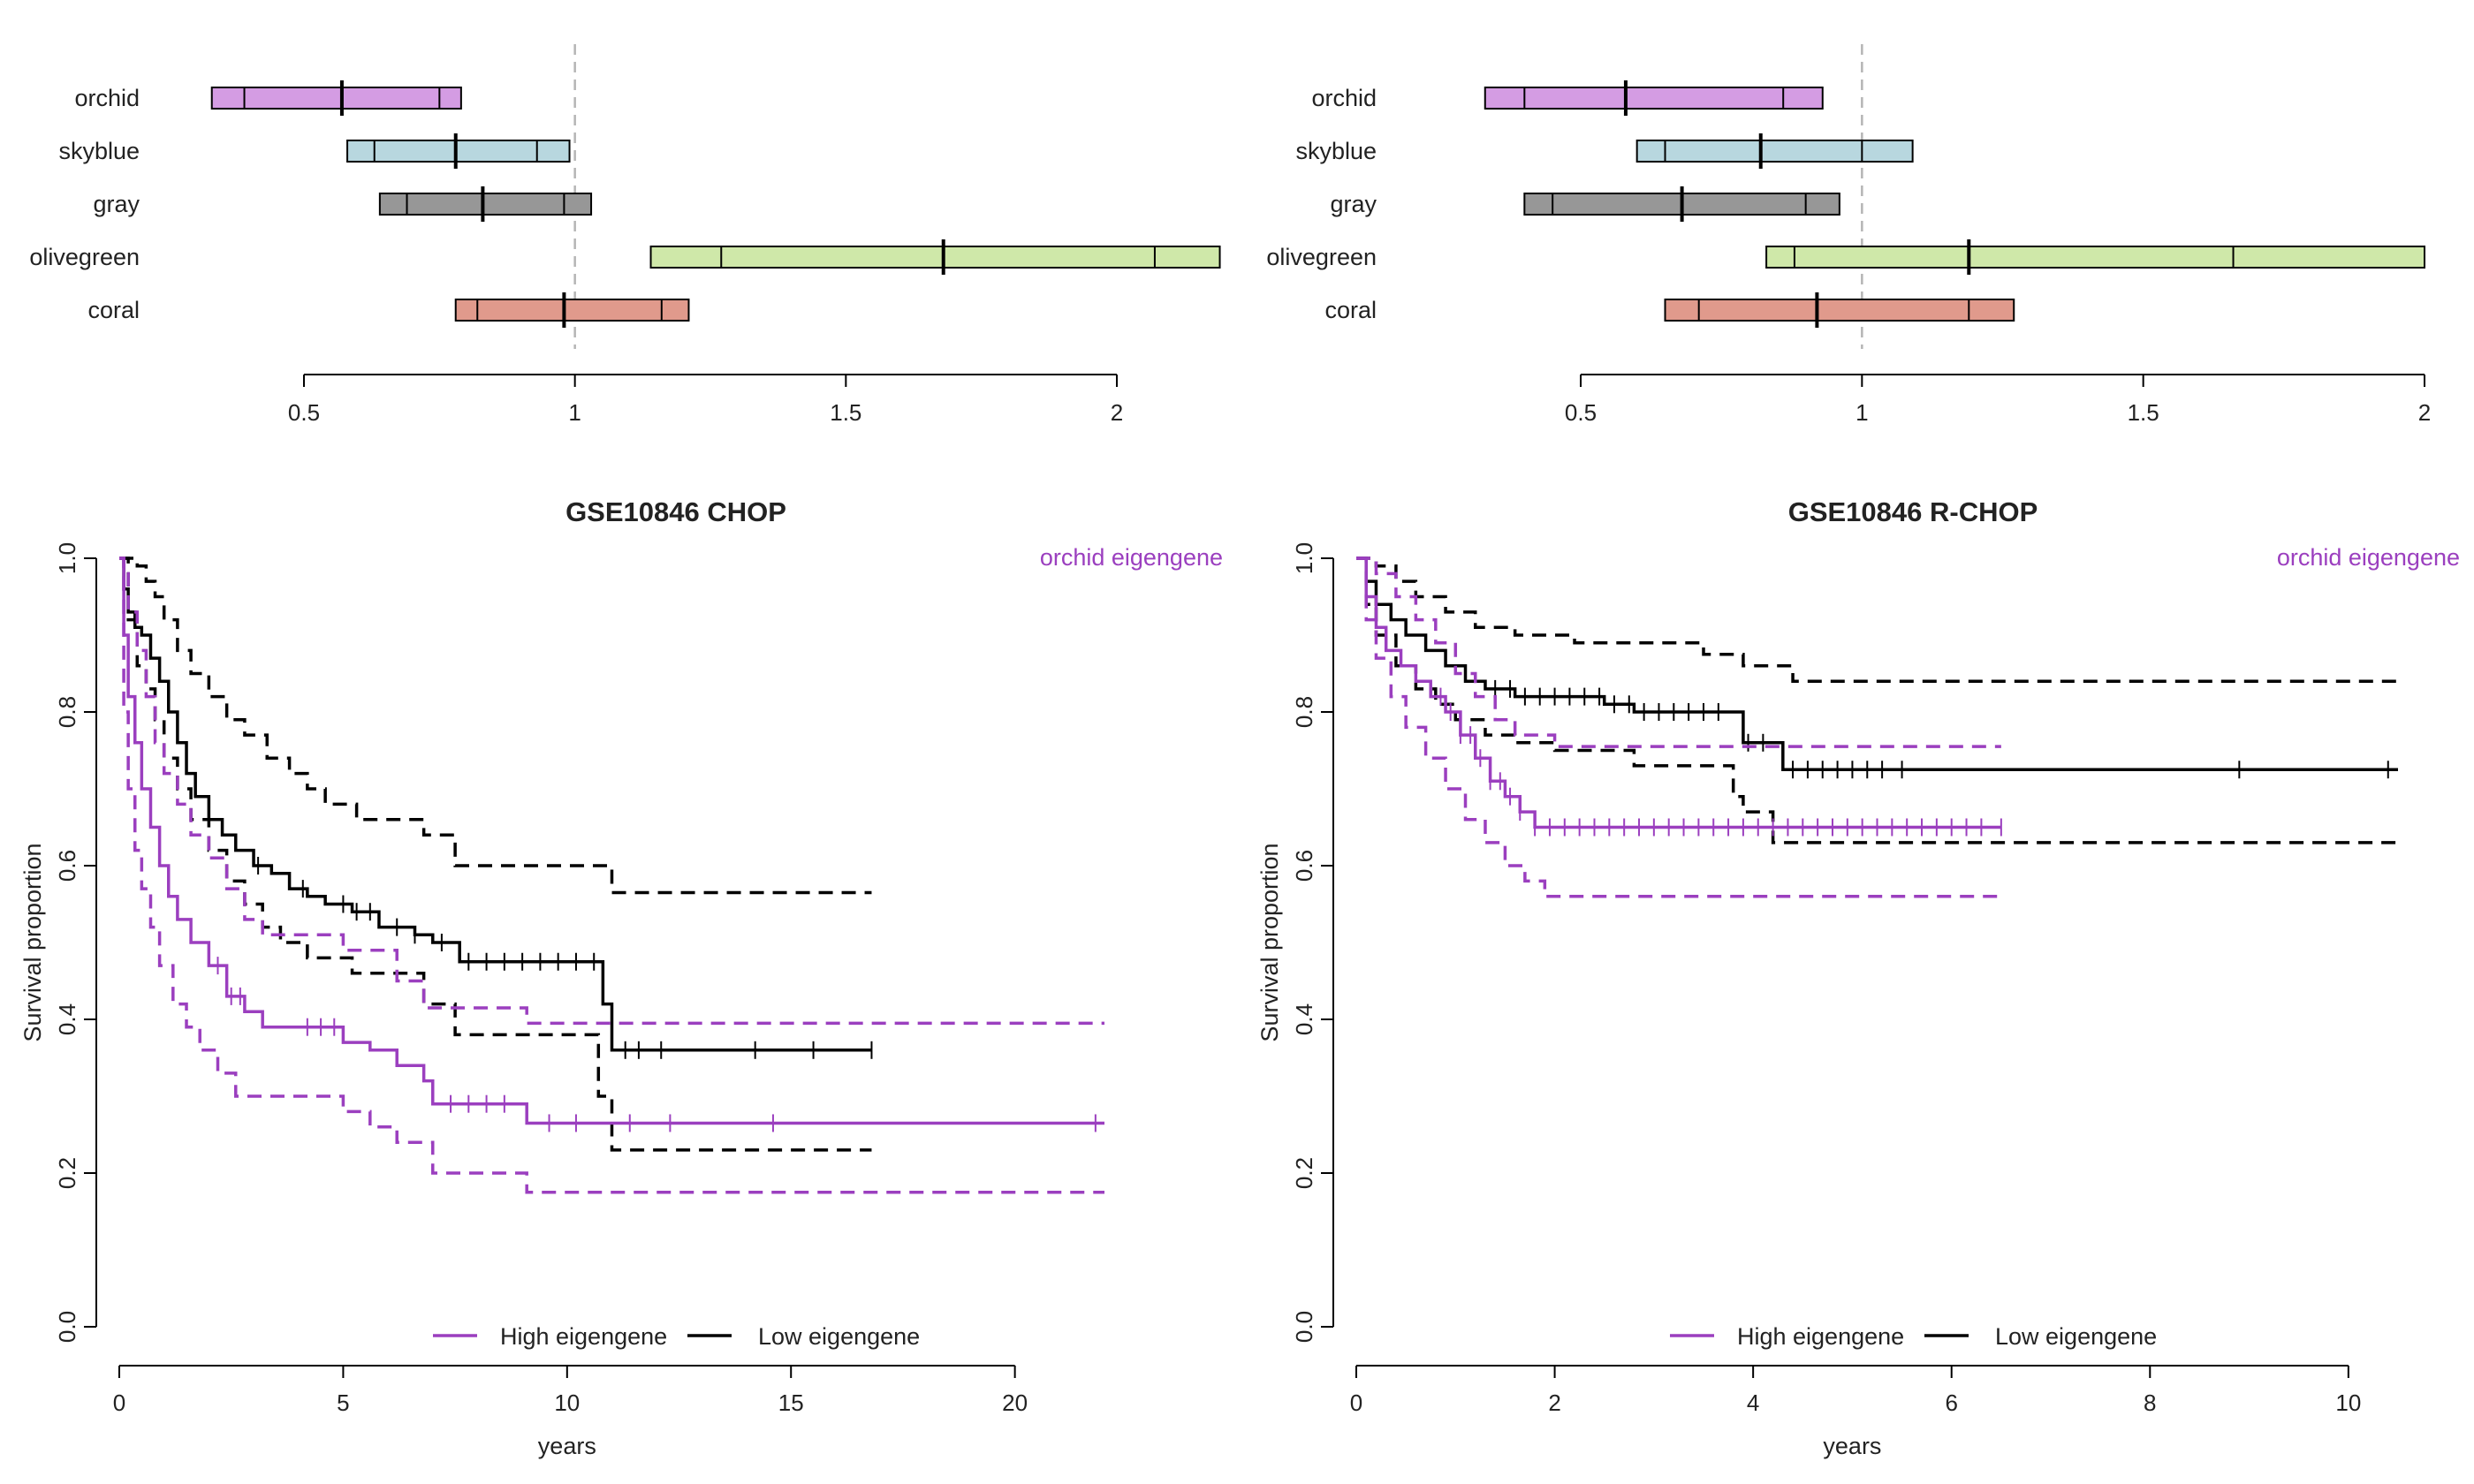 This screenshot has width=2474, height=1484. Describe the element at coordinates (625, 235) in the screenshot. I see `forest-plot-left: orchid skyblue gray olivegreen coral 0.5 1 1.5 2` at that location.